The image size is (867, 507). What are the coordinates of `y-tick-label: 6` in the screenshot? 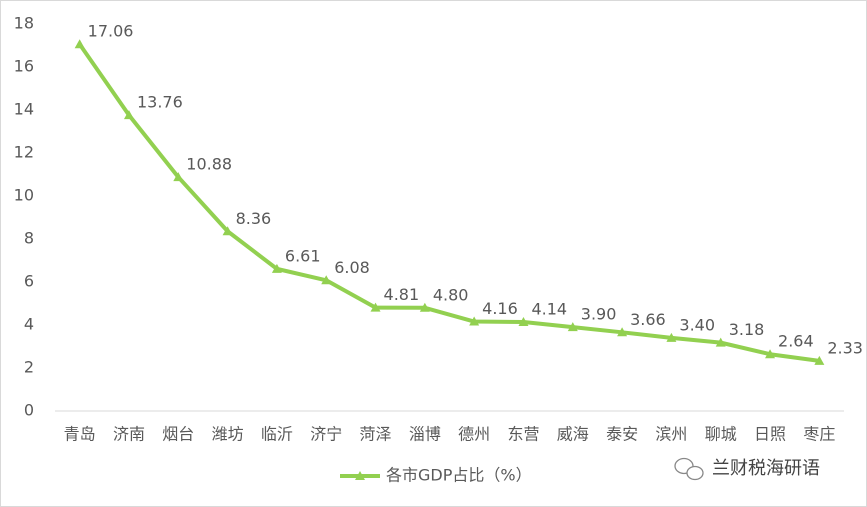 It's located at (29, 281).